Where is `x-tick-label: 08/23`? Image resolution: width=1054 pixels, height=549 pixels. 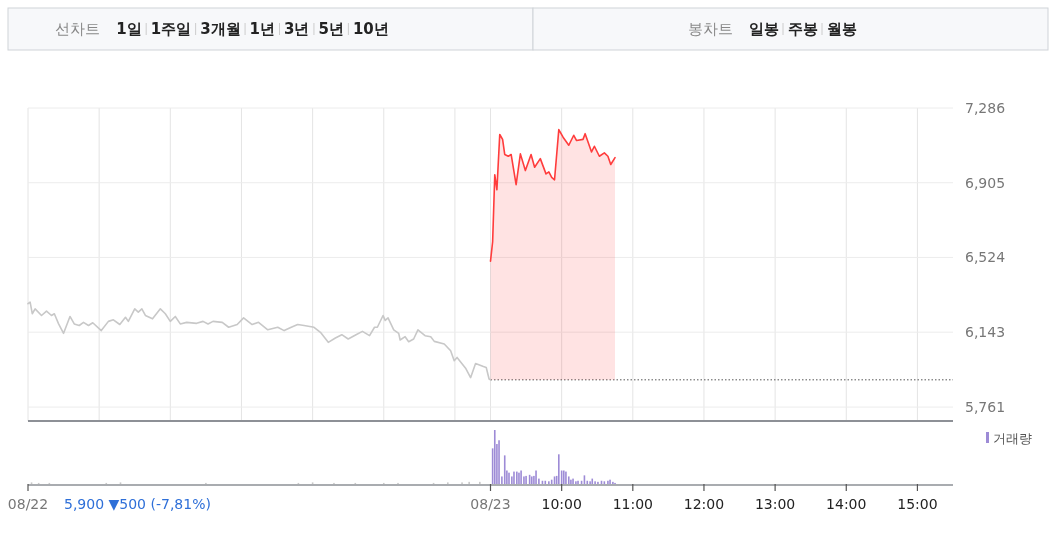 x-tick-label: 08/23 is located at coordinates (490, 504).